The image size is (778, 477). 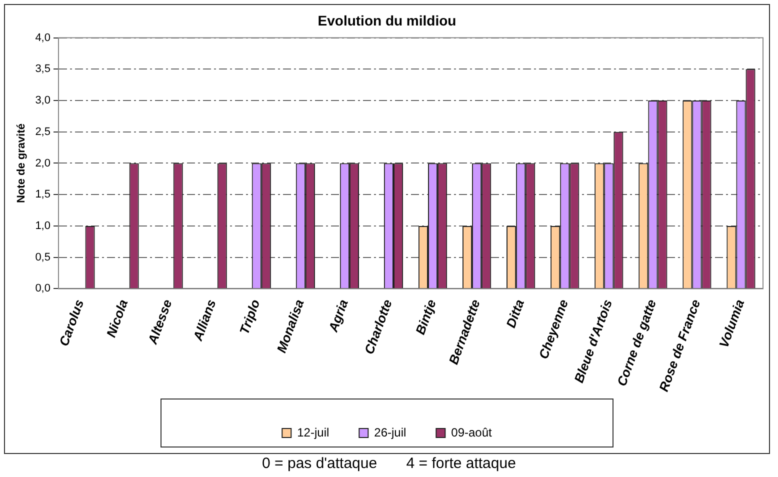 What do you see at coordinates (42, 226) in the screenshot?
I see `y-tick-label: 1,0` at bounding box center [42, 226].